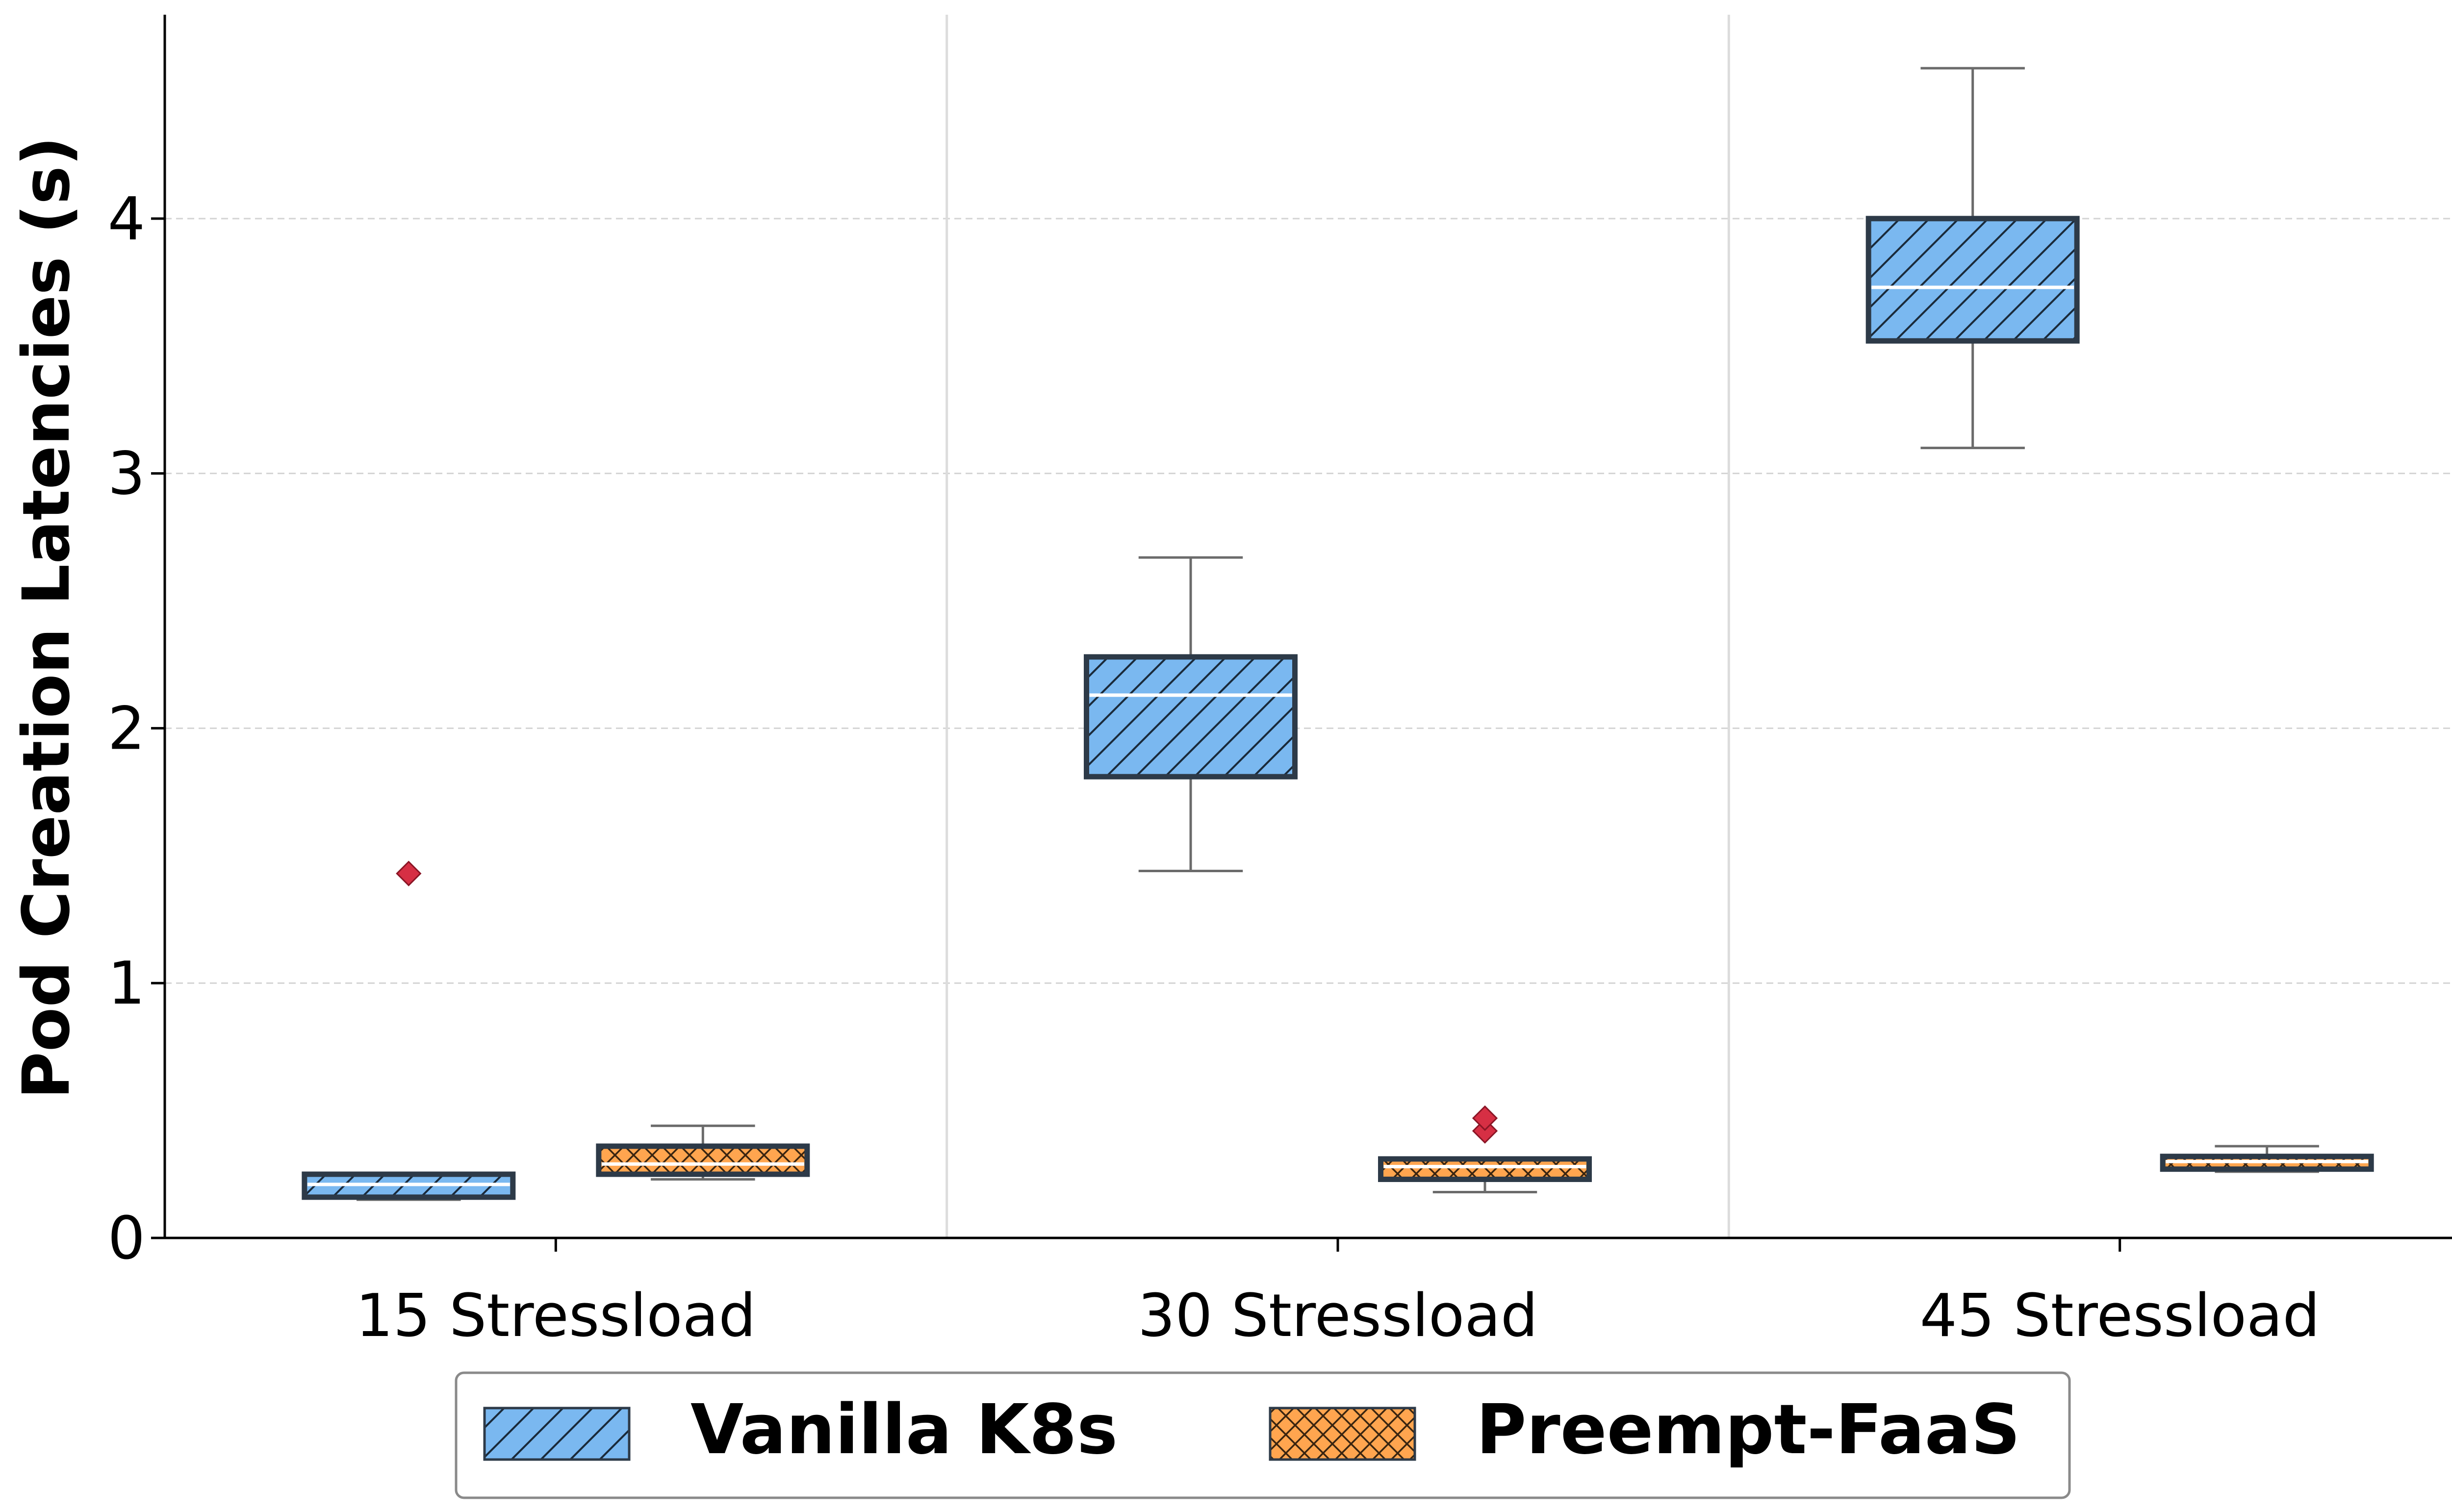  I want to click on legend-frame, so click(1263, 1435).